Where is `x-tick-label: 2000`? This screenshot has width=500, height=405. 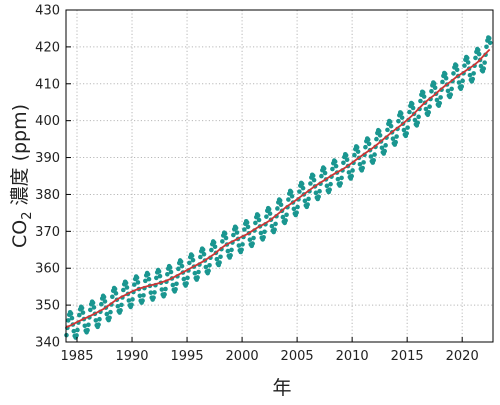
x-tick-label: 2000 is located at coordinates (242, 356).